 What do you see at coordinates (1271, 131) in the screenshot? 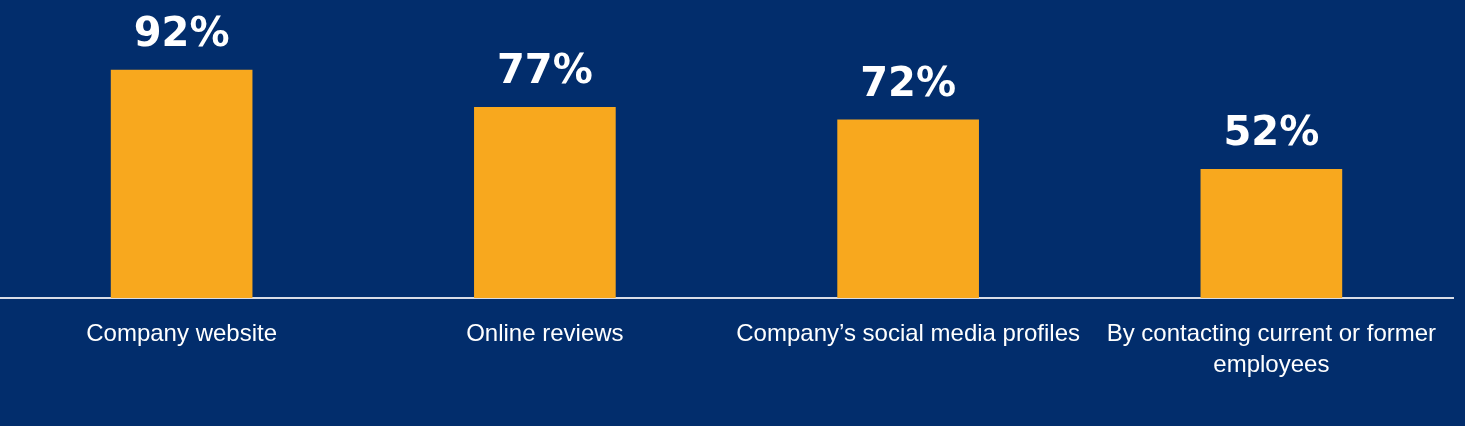
I see `data-label: 52%` at bounding box center [1271, 131].